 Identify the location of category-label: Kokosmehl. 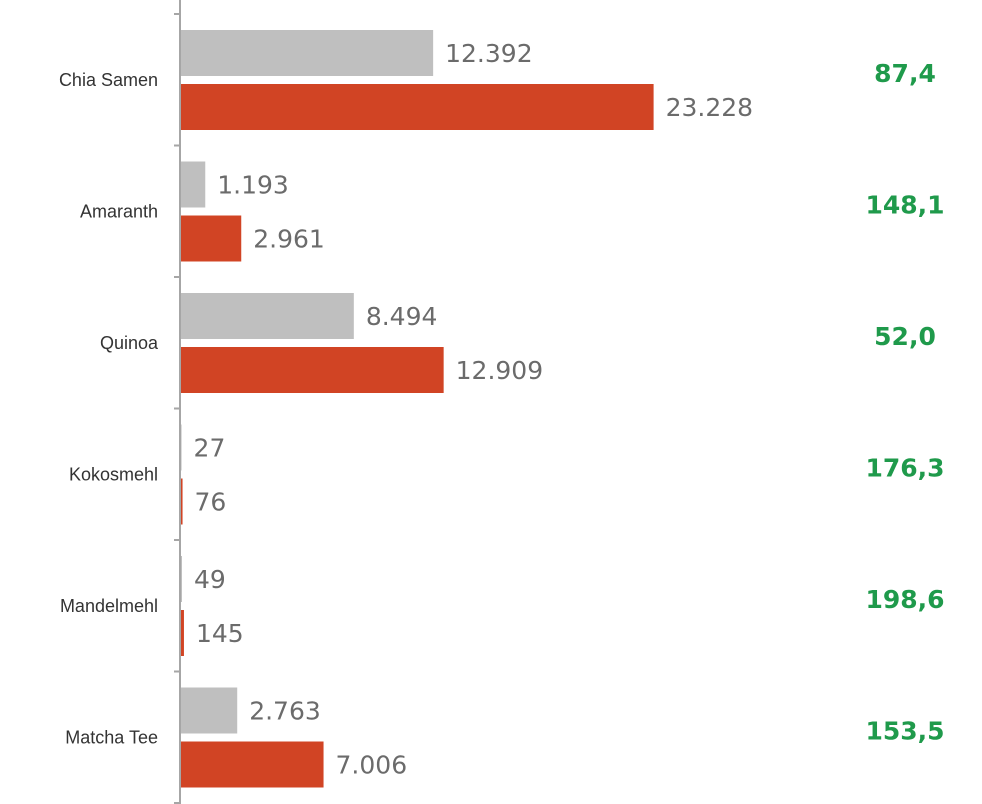
(113, 474).